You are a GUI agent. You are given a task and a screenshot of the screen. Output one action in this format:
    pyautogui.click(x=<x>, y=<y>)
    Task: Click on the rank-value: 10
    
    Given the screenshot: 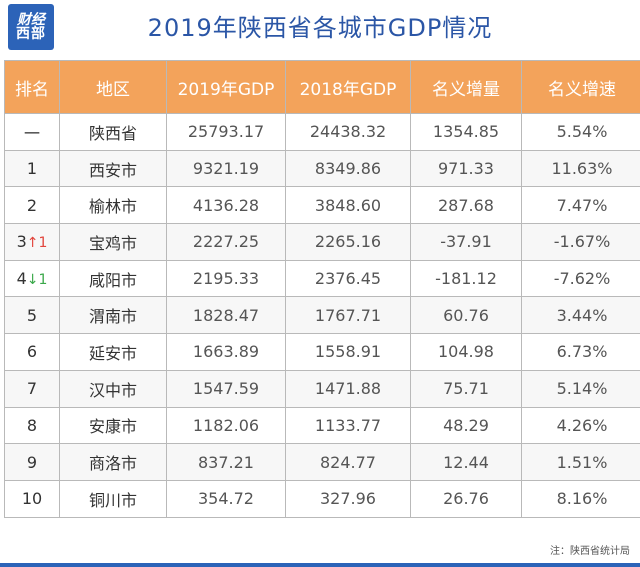 What is the action you would take?
    pyautogui.click(x=32, y=499)
    